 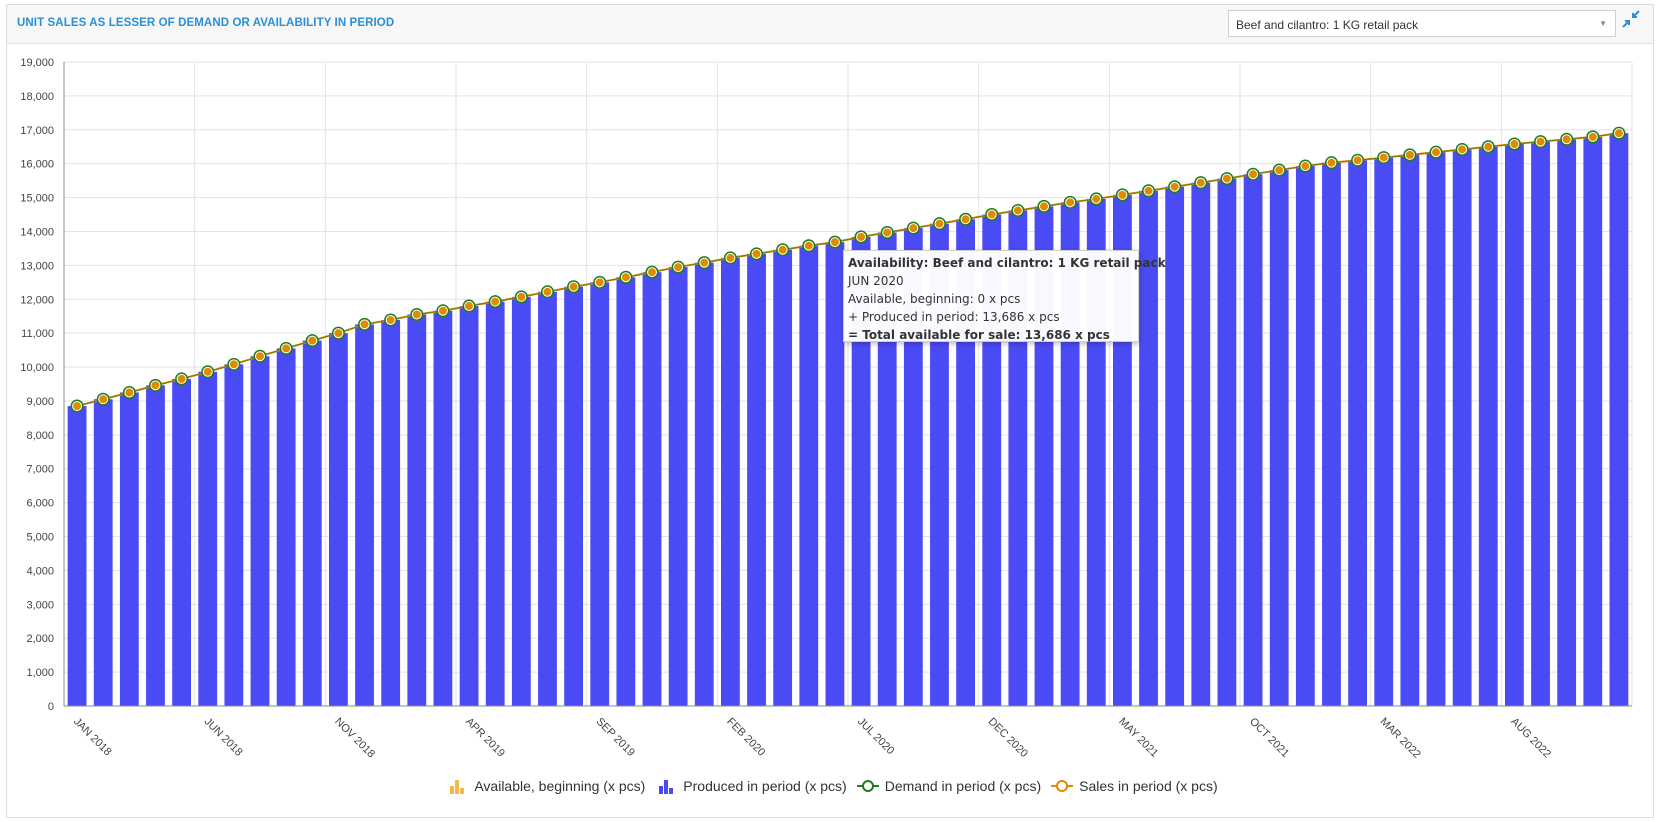 I want to click on tooltip-period: JUN 2020, so click(x=876, y=281).